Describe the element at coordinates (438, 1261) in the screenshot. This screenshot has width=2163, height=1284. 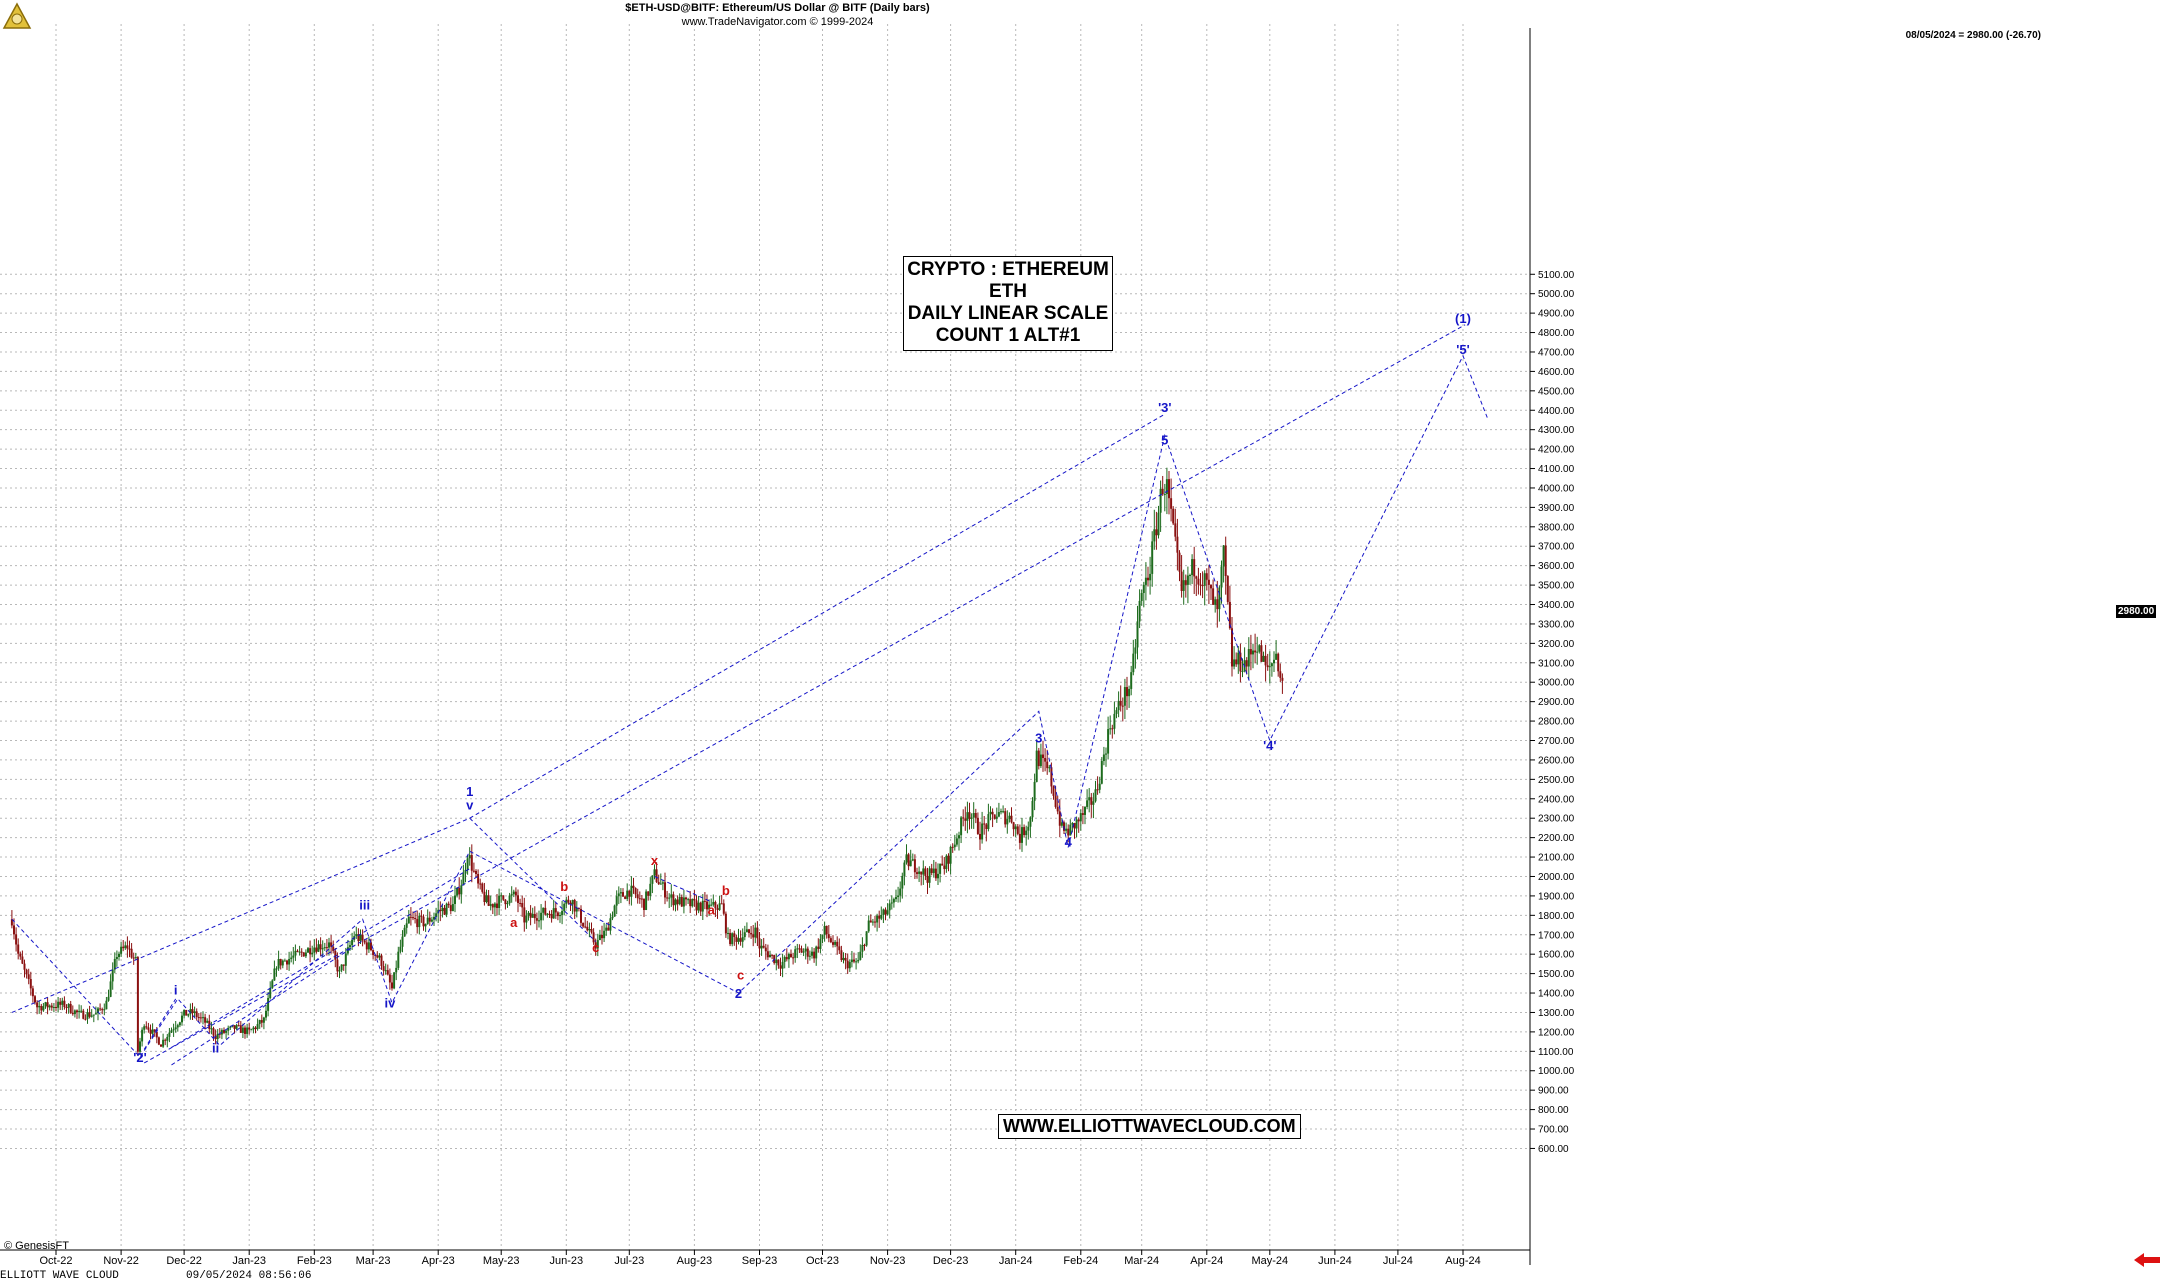
I see `x-tick-label: Apr-23` at that location.